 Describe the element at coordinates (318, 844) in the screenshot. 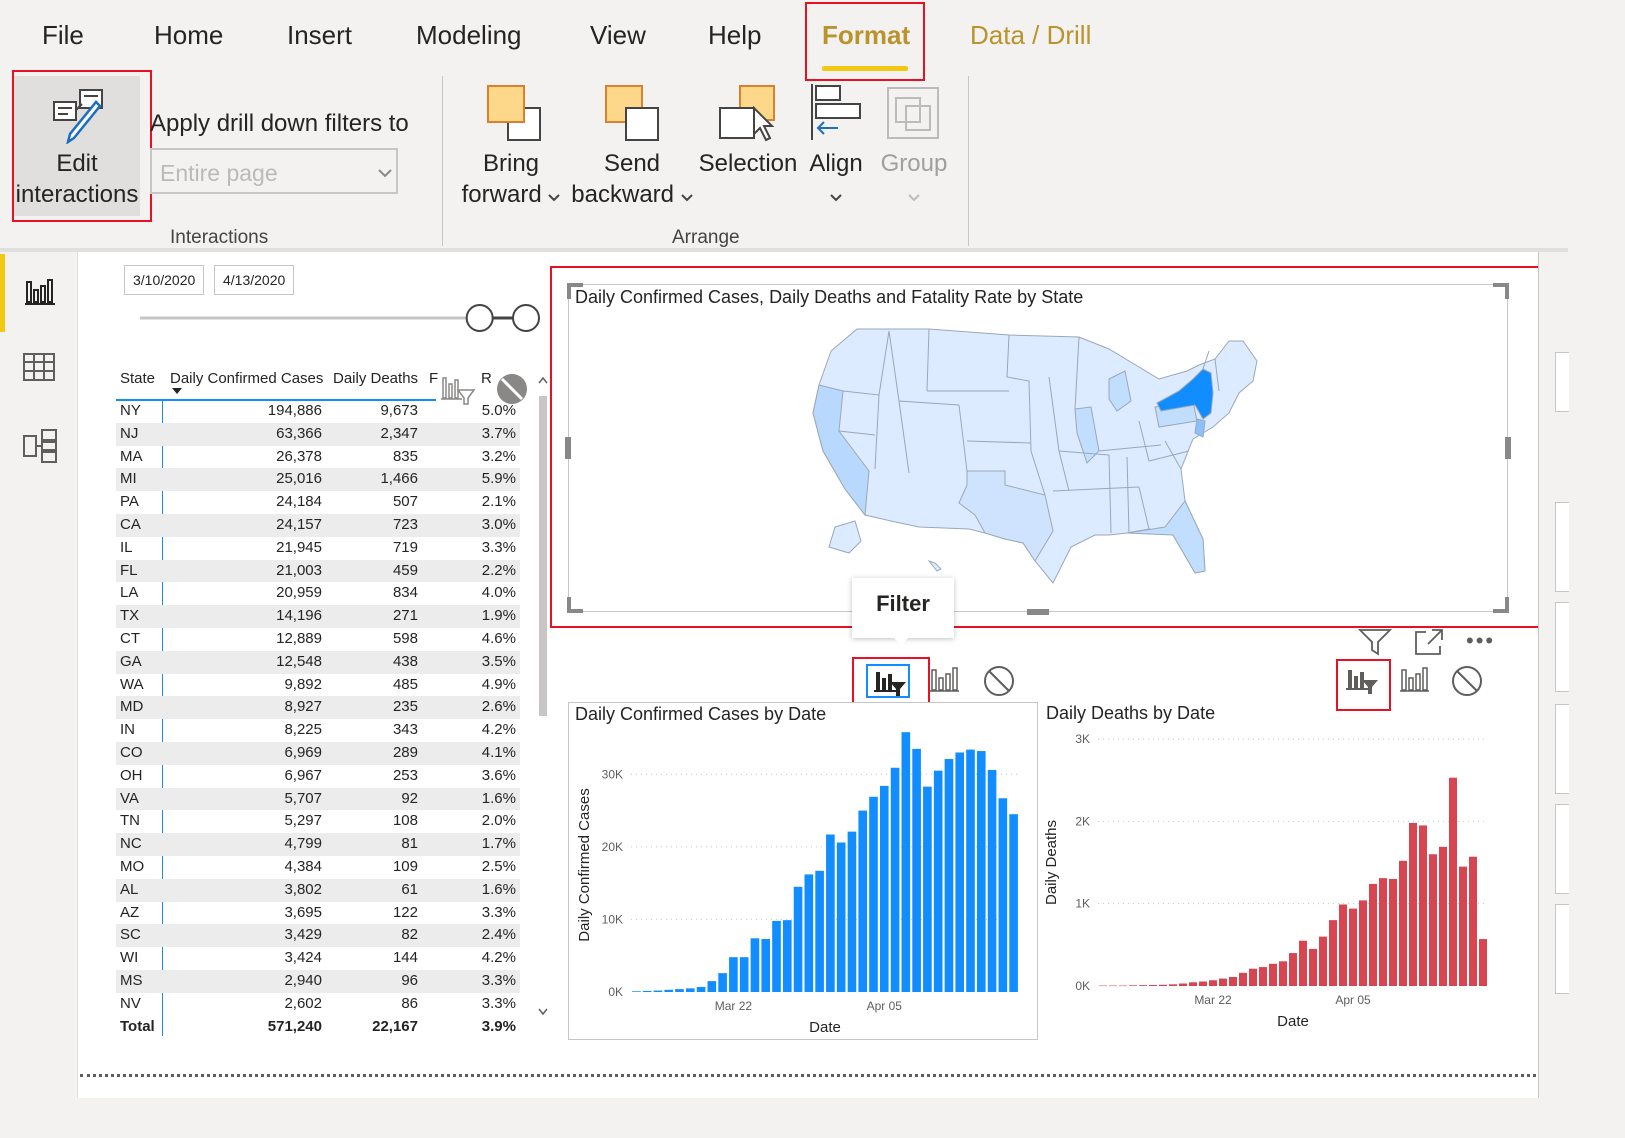

I see `table-row: NC 4,799 81 1.7%` at that location.